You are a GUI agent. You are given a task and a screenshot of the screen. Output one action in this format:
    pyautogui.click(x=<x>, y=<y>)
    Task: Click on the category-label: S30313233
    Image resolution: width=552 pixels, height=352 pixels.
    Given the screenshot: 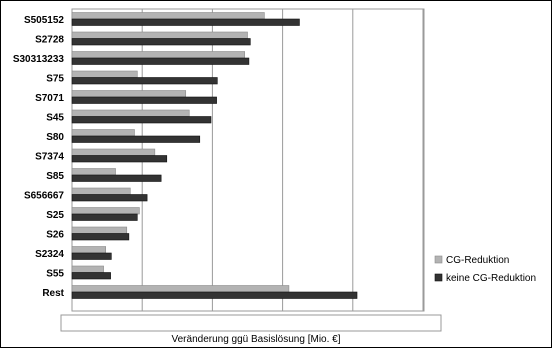 What is the action you would take?
    pyautogui.click(x=39, y=59)
    